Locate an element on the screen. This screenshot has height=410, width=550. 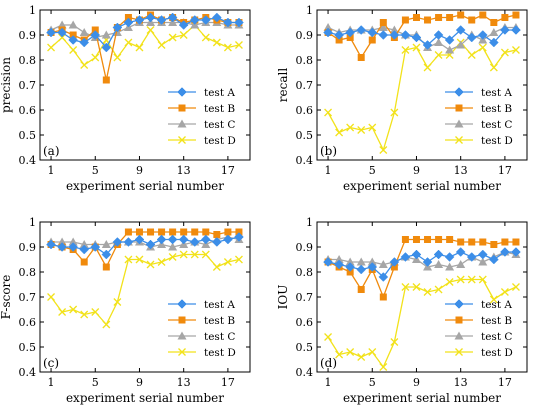
legend-item: test B is located at coordinates (201, 109).